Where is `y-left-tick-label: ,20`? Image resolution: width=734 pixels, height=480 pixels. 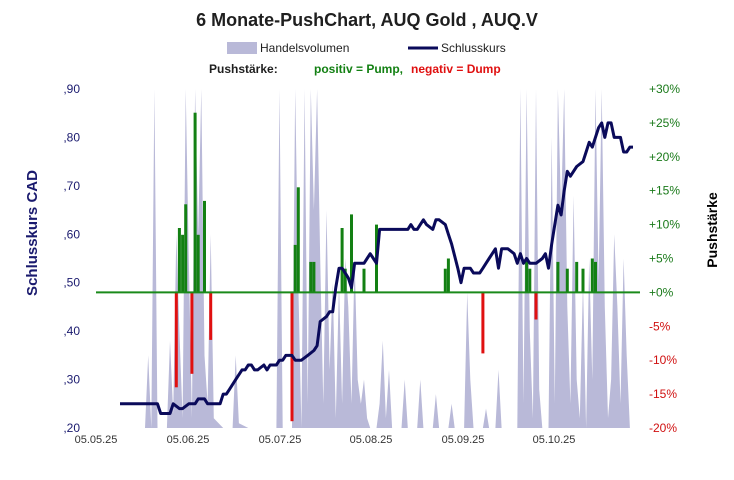 y-left-tick-label: ,20 is located at coordinates (71, 428).